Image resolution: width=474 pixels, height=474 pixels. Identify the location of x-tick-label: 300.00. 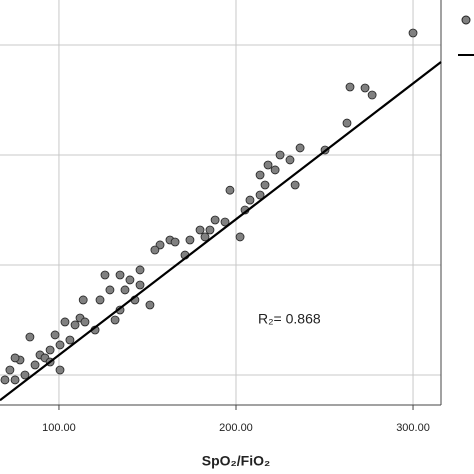
(413, 428).